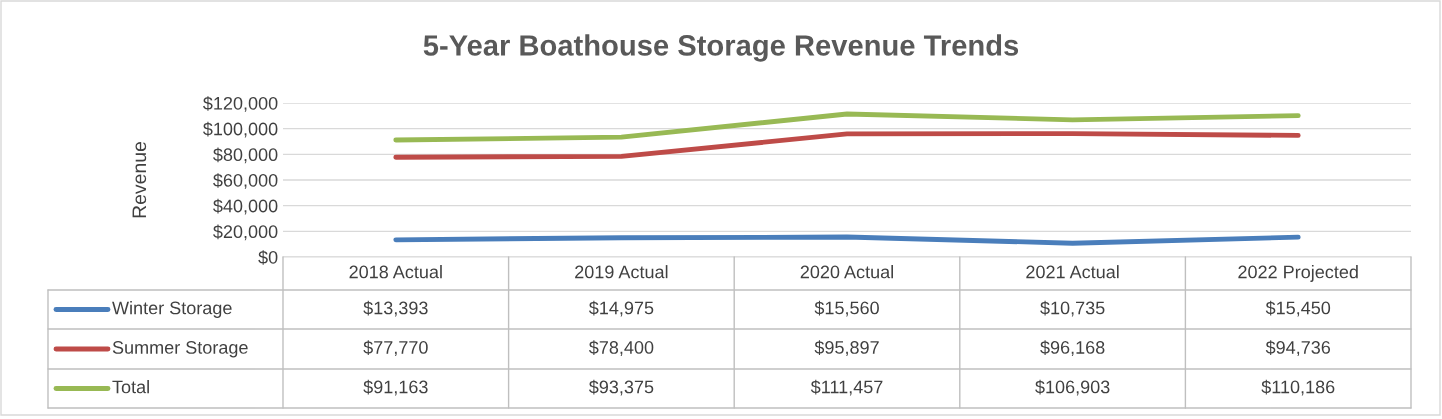 The width and height of the screenshot is (1442, 419). Describe the element at coordinates (240, 104) in the screenshot. I see `y-tick-label: $120,000` at that location.